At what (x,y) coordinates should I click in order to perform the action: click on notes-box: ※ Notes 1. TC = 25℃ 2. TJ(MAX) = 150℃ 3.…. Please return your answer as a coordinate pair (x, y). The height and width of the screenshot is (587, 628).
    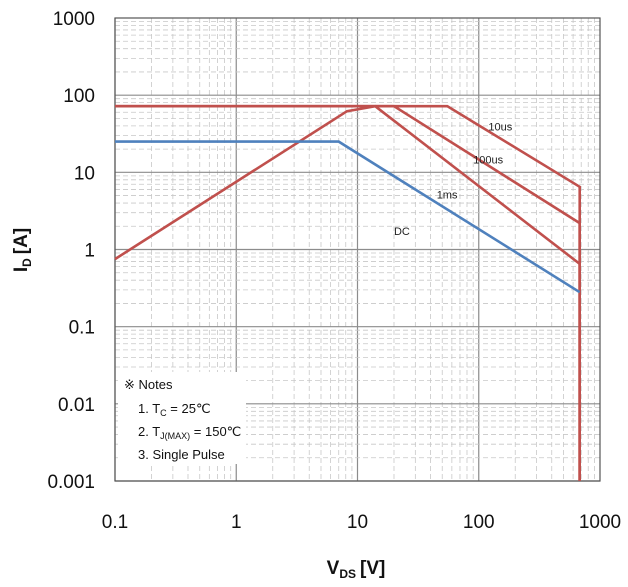
    Looking at the image, I should click on (182, 418).